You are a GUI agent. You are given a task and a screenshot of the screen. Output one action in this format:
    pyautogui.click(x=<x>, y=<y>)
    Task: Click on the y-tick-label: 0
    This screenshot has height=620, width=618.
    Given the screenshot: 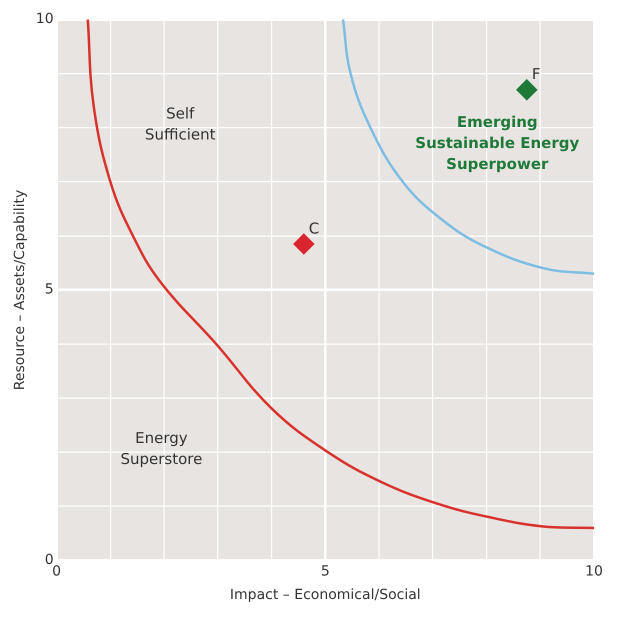 What is the action you would take?
    pyautogui.click(x=49, y=560)
    